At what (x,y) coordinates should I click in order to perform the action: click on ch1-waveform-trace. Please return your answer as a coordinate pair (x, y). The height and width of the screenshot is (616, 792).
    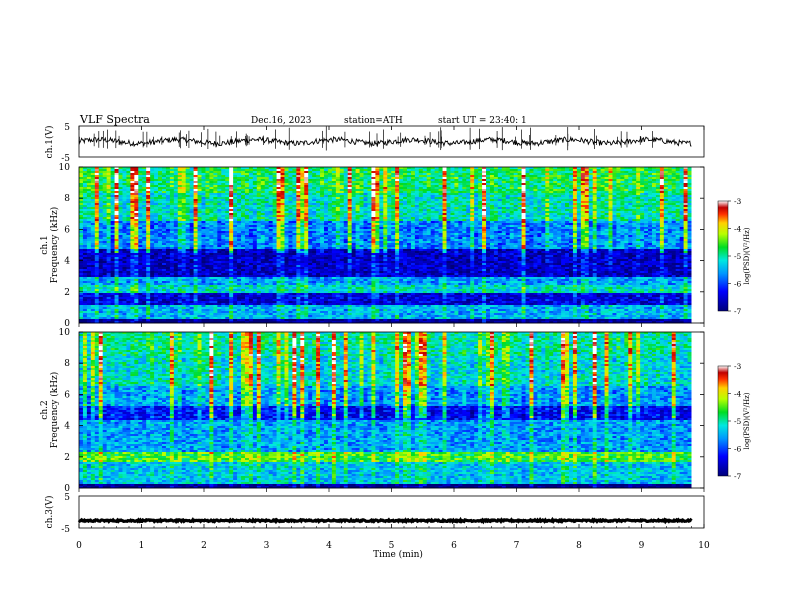
    Looking at the image, I should click on (385, 139).